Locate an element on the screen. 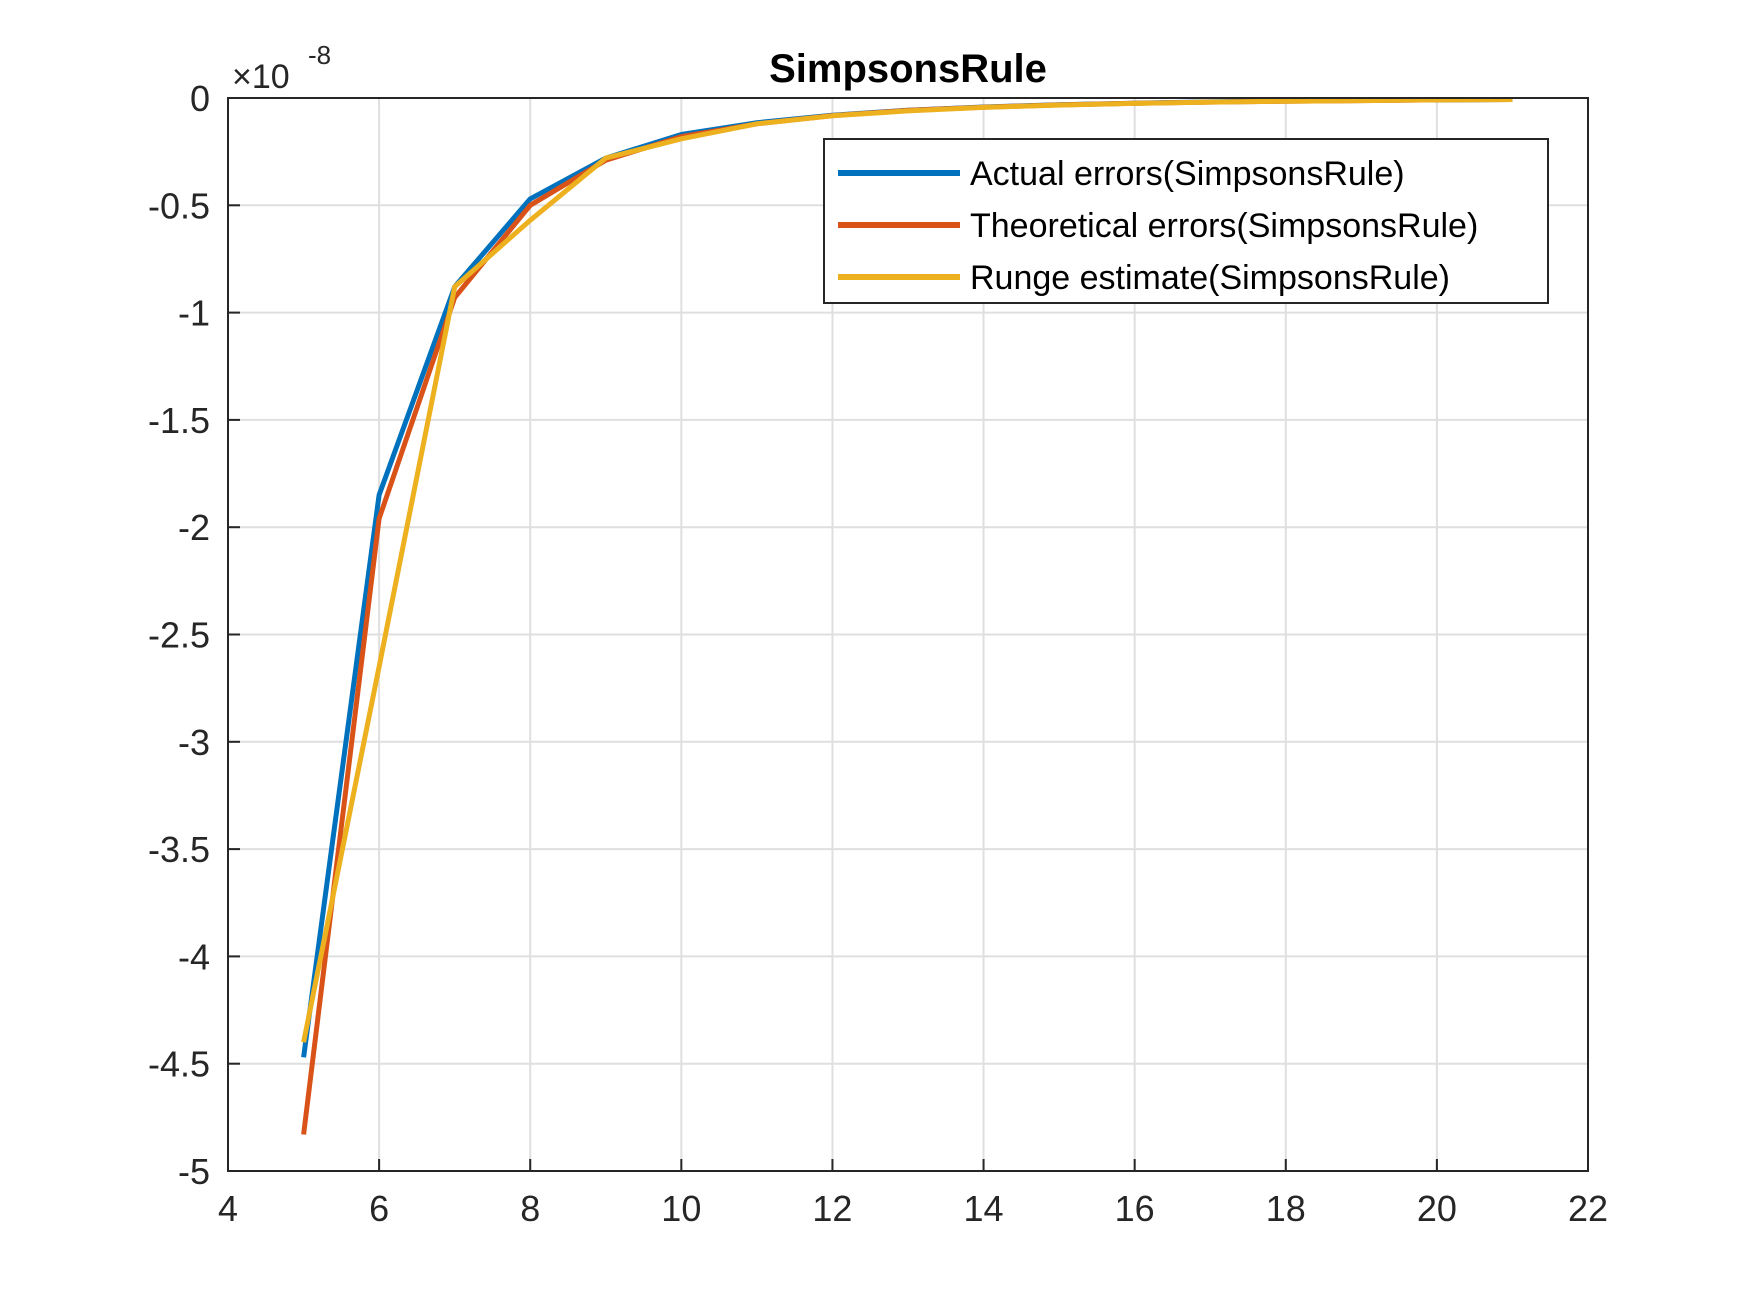  y-tick-label: -4.5 is located at coordinates (179, 1064).